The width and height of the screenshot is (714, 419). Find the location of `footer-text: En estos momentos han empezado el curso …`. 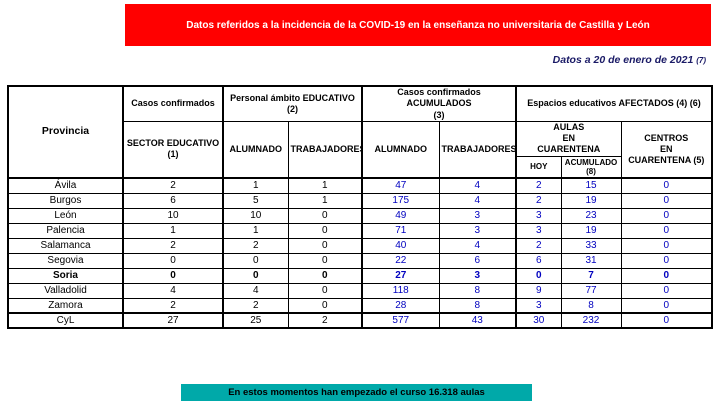

footer-text: En estos momentos han empezado el curso … is located at coordinates (356, 392).